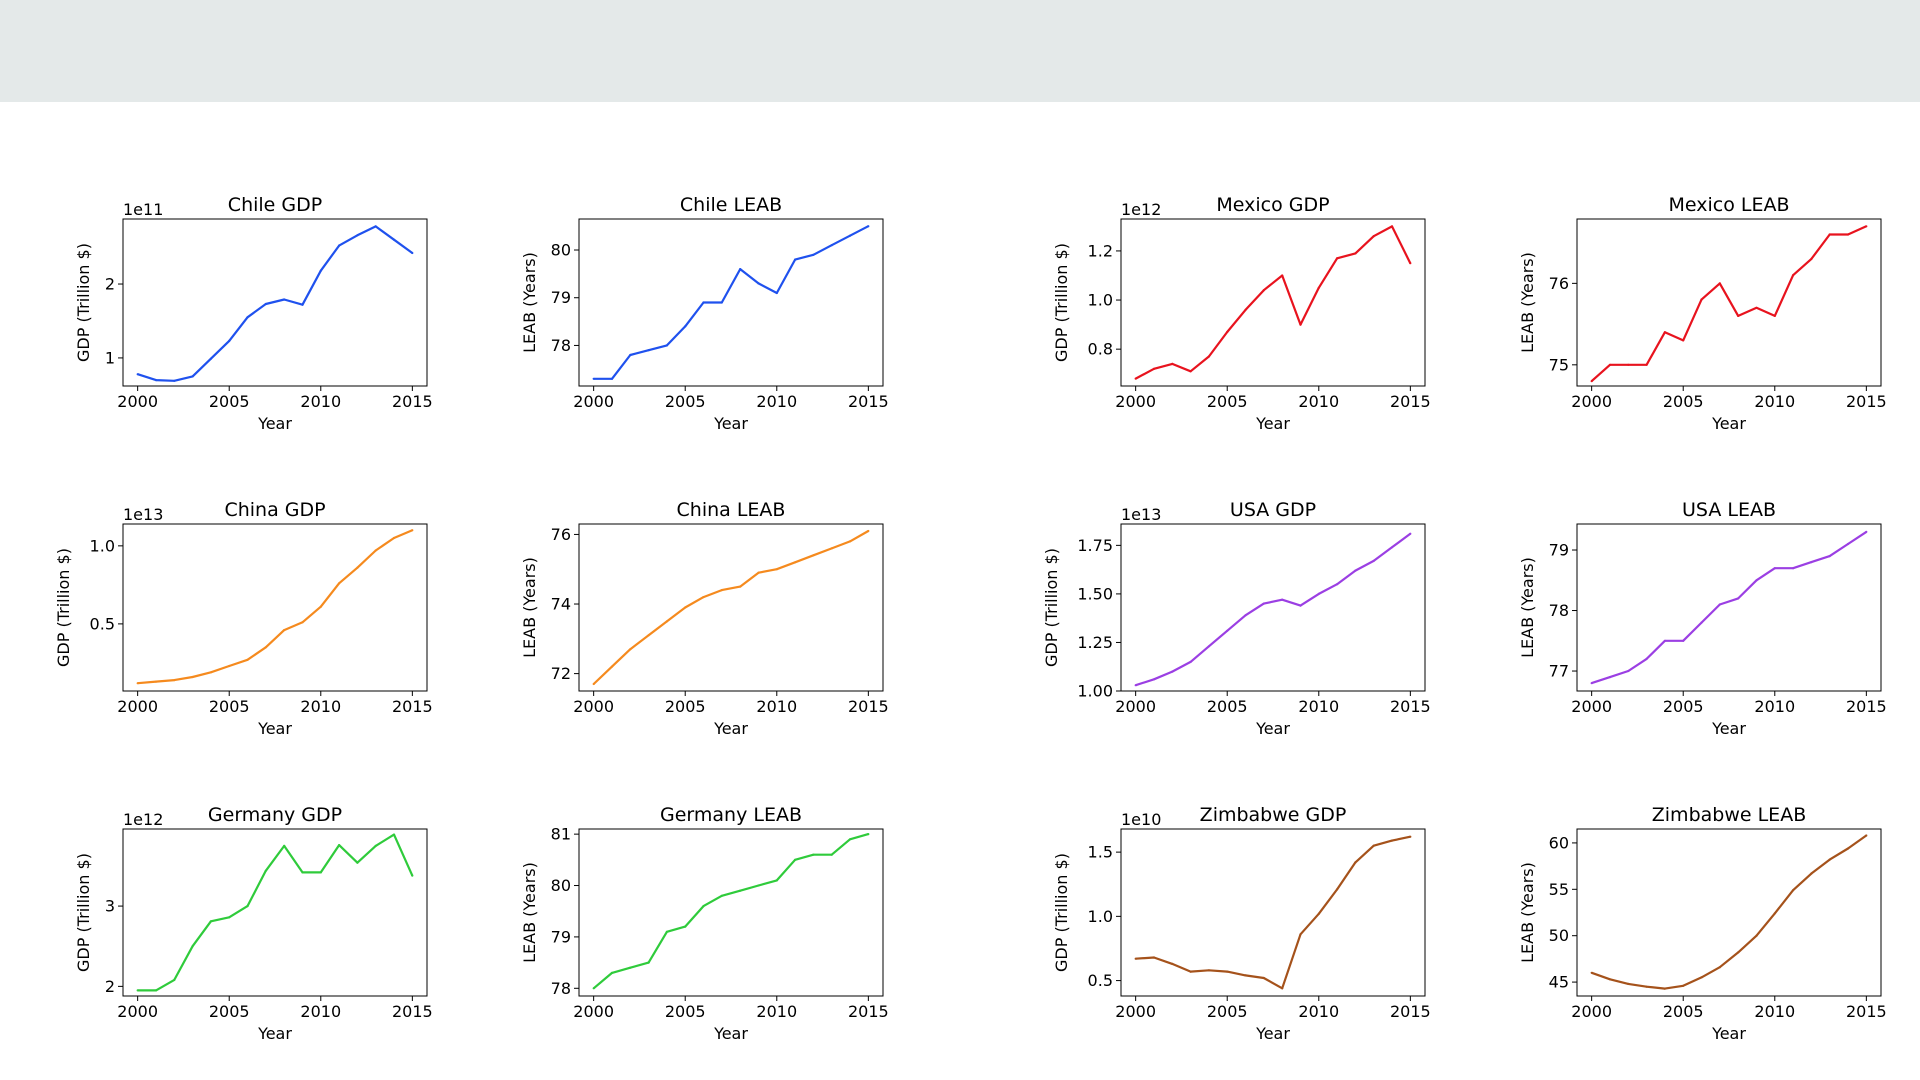 Image resolution: width=1920 pixels, height=1080 pixels. I want to click on top-banner, so click(960, 51).